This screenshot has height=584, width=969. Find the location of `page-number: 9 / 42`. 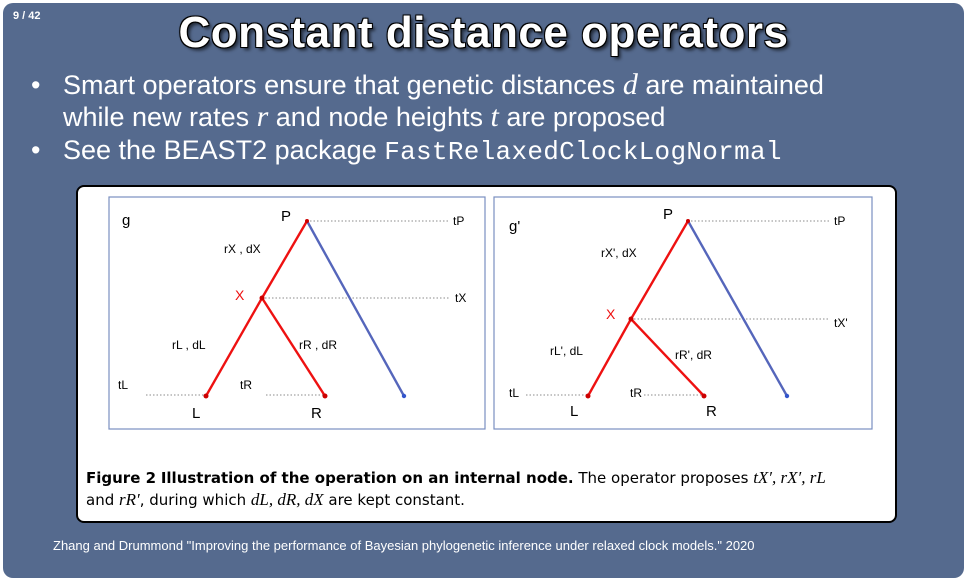

page-number: 9 / 42 is located at coordinates (27, 16).